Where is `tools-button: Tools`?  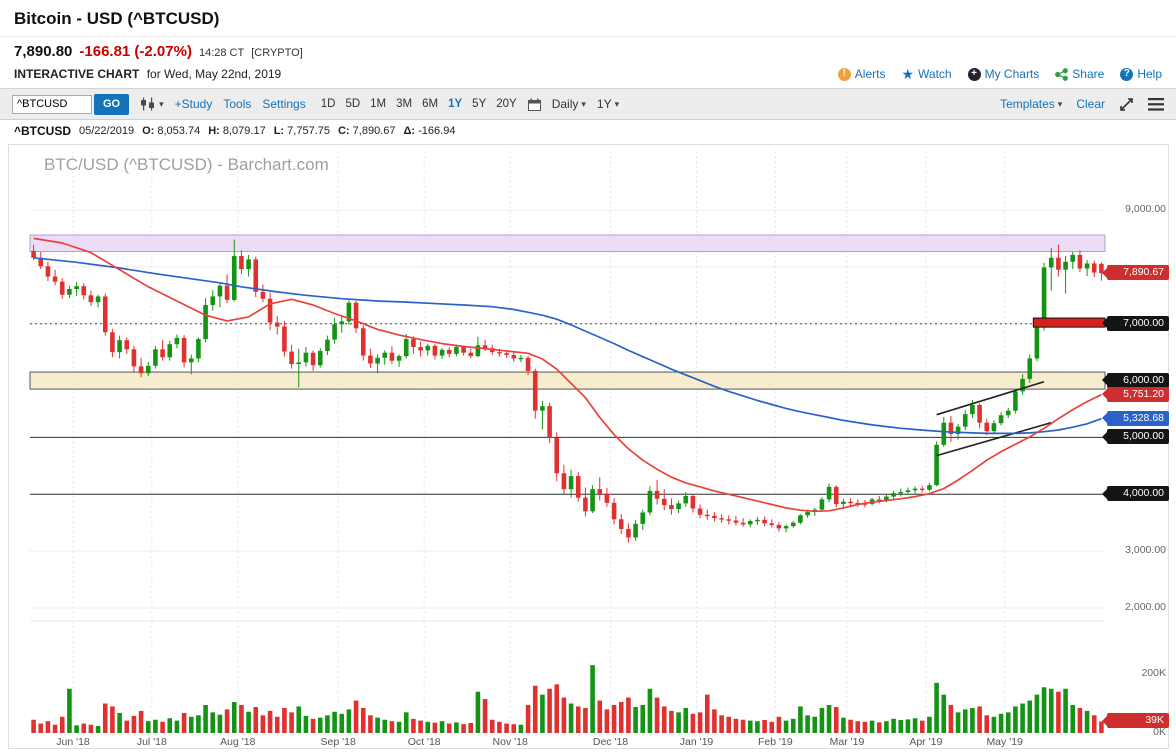 tools-button: Tools is located at coordinates (237, 104).